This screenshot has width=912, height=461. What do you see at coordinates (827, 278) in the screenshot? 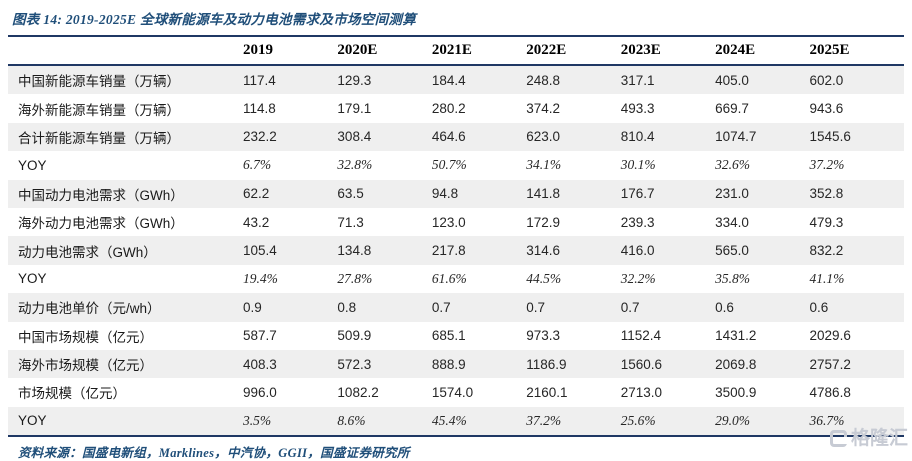
I see `cell-value: 41.1%` at bounding box center [827, 278].